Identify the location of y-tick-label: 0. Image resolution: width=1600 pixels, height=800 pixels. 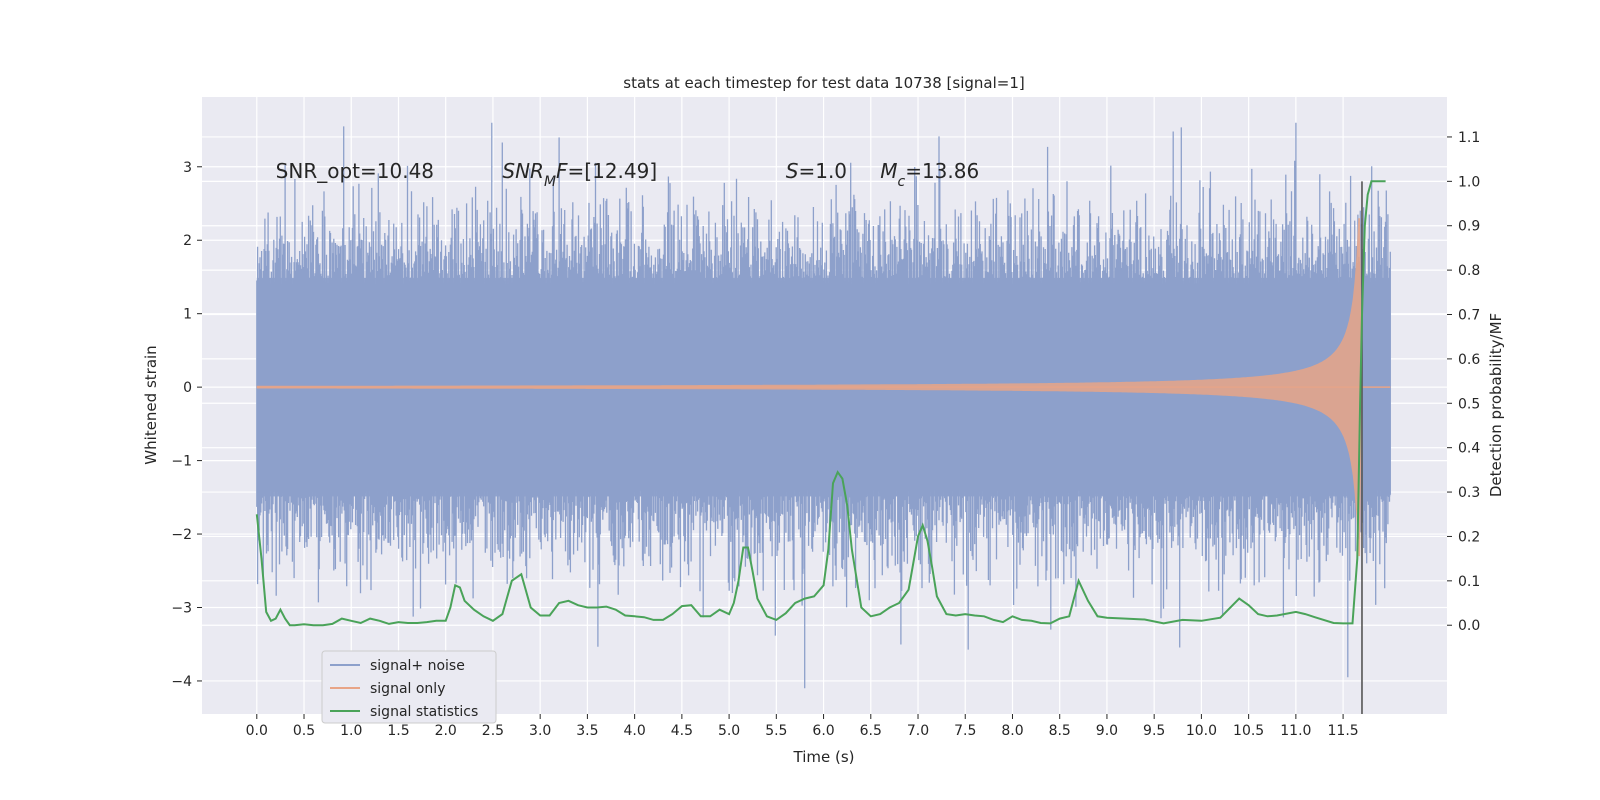
(187, 388).